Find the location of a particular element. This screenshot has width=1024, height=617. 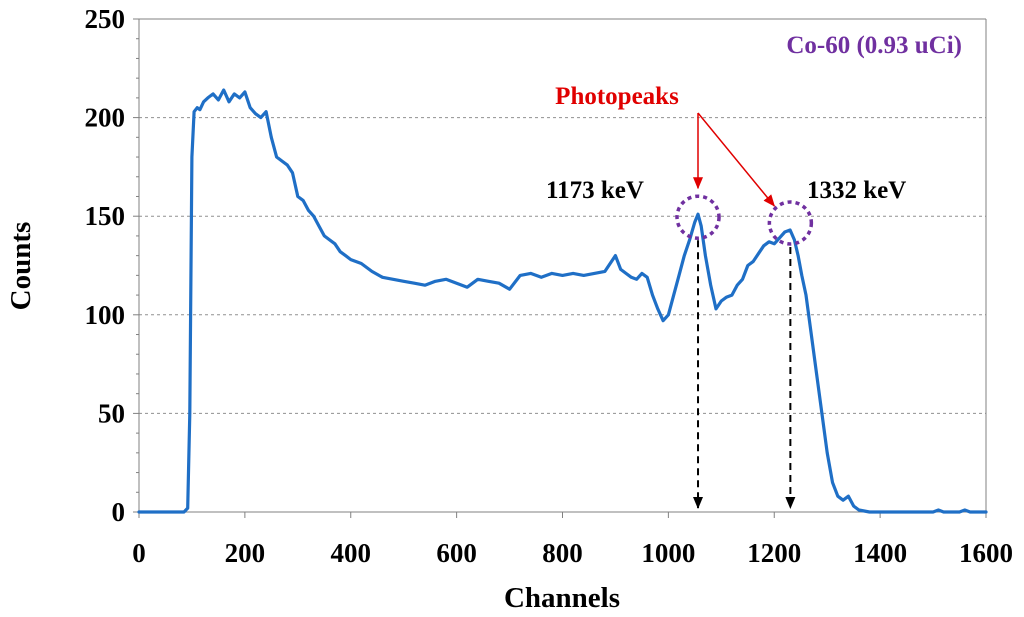

y-tick-label-100: 100 is located at coordinates (105, 315).